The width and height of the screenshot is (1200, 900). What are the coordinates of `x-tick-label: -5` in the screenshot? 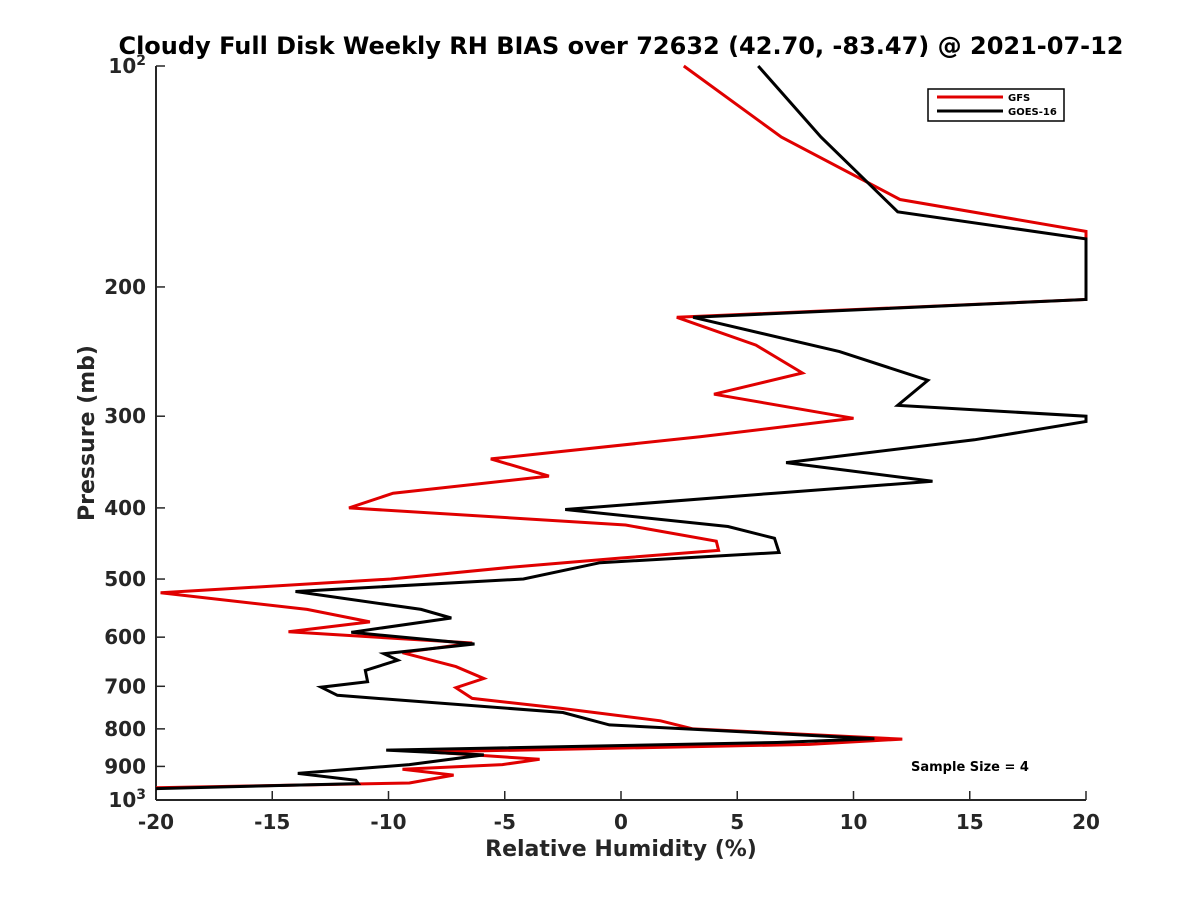 It's located at (505, 822).